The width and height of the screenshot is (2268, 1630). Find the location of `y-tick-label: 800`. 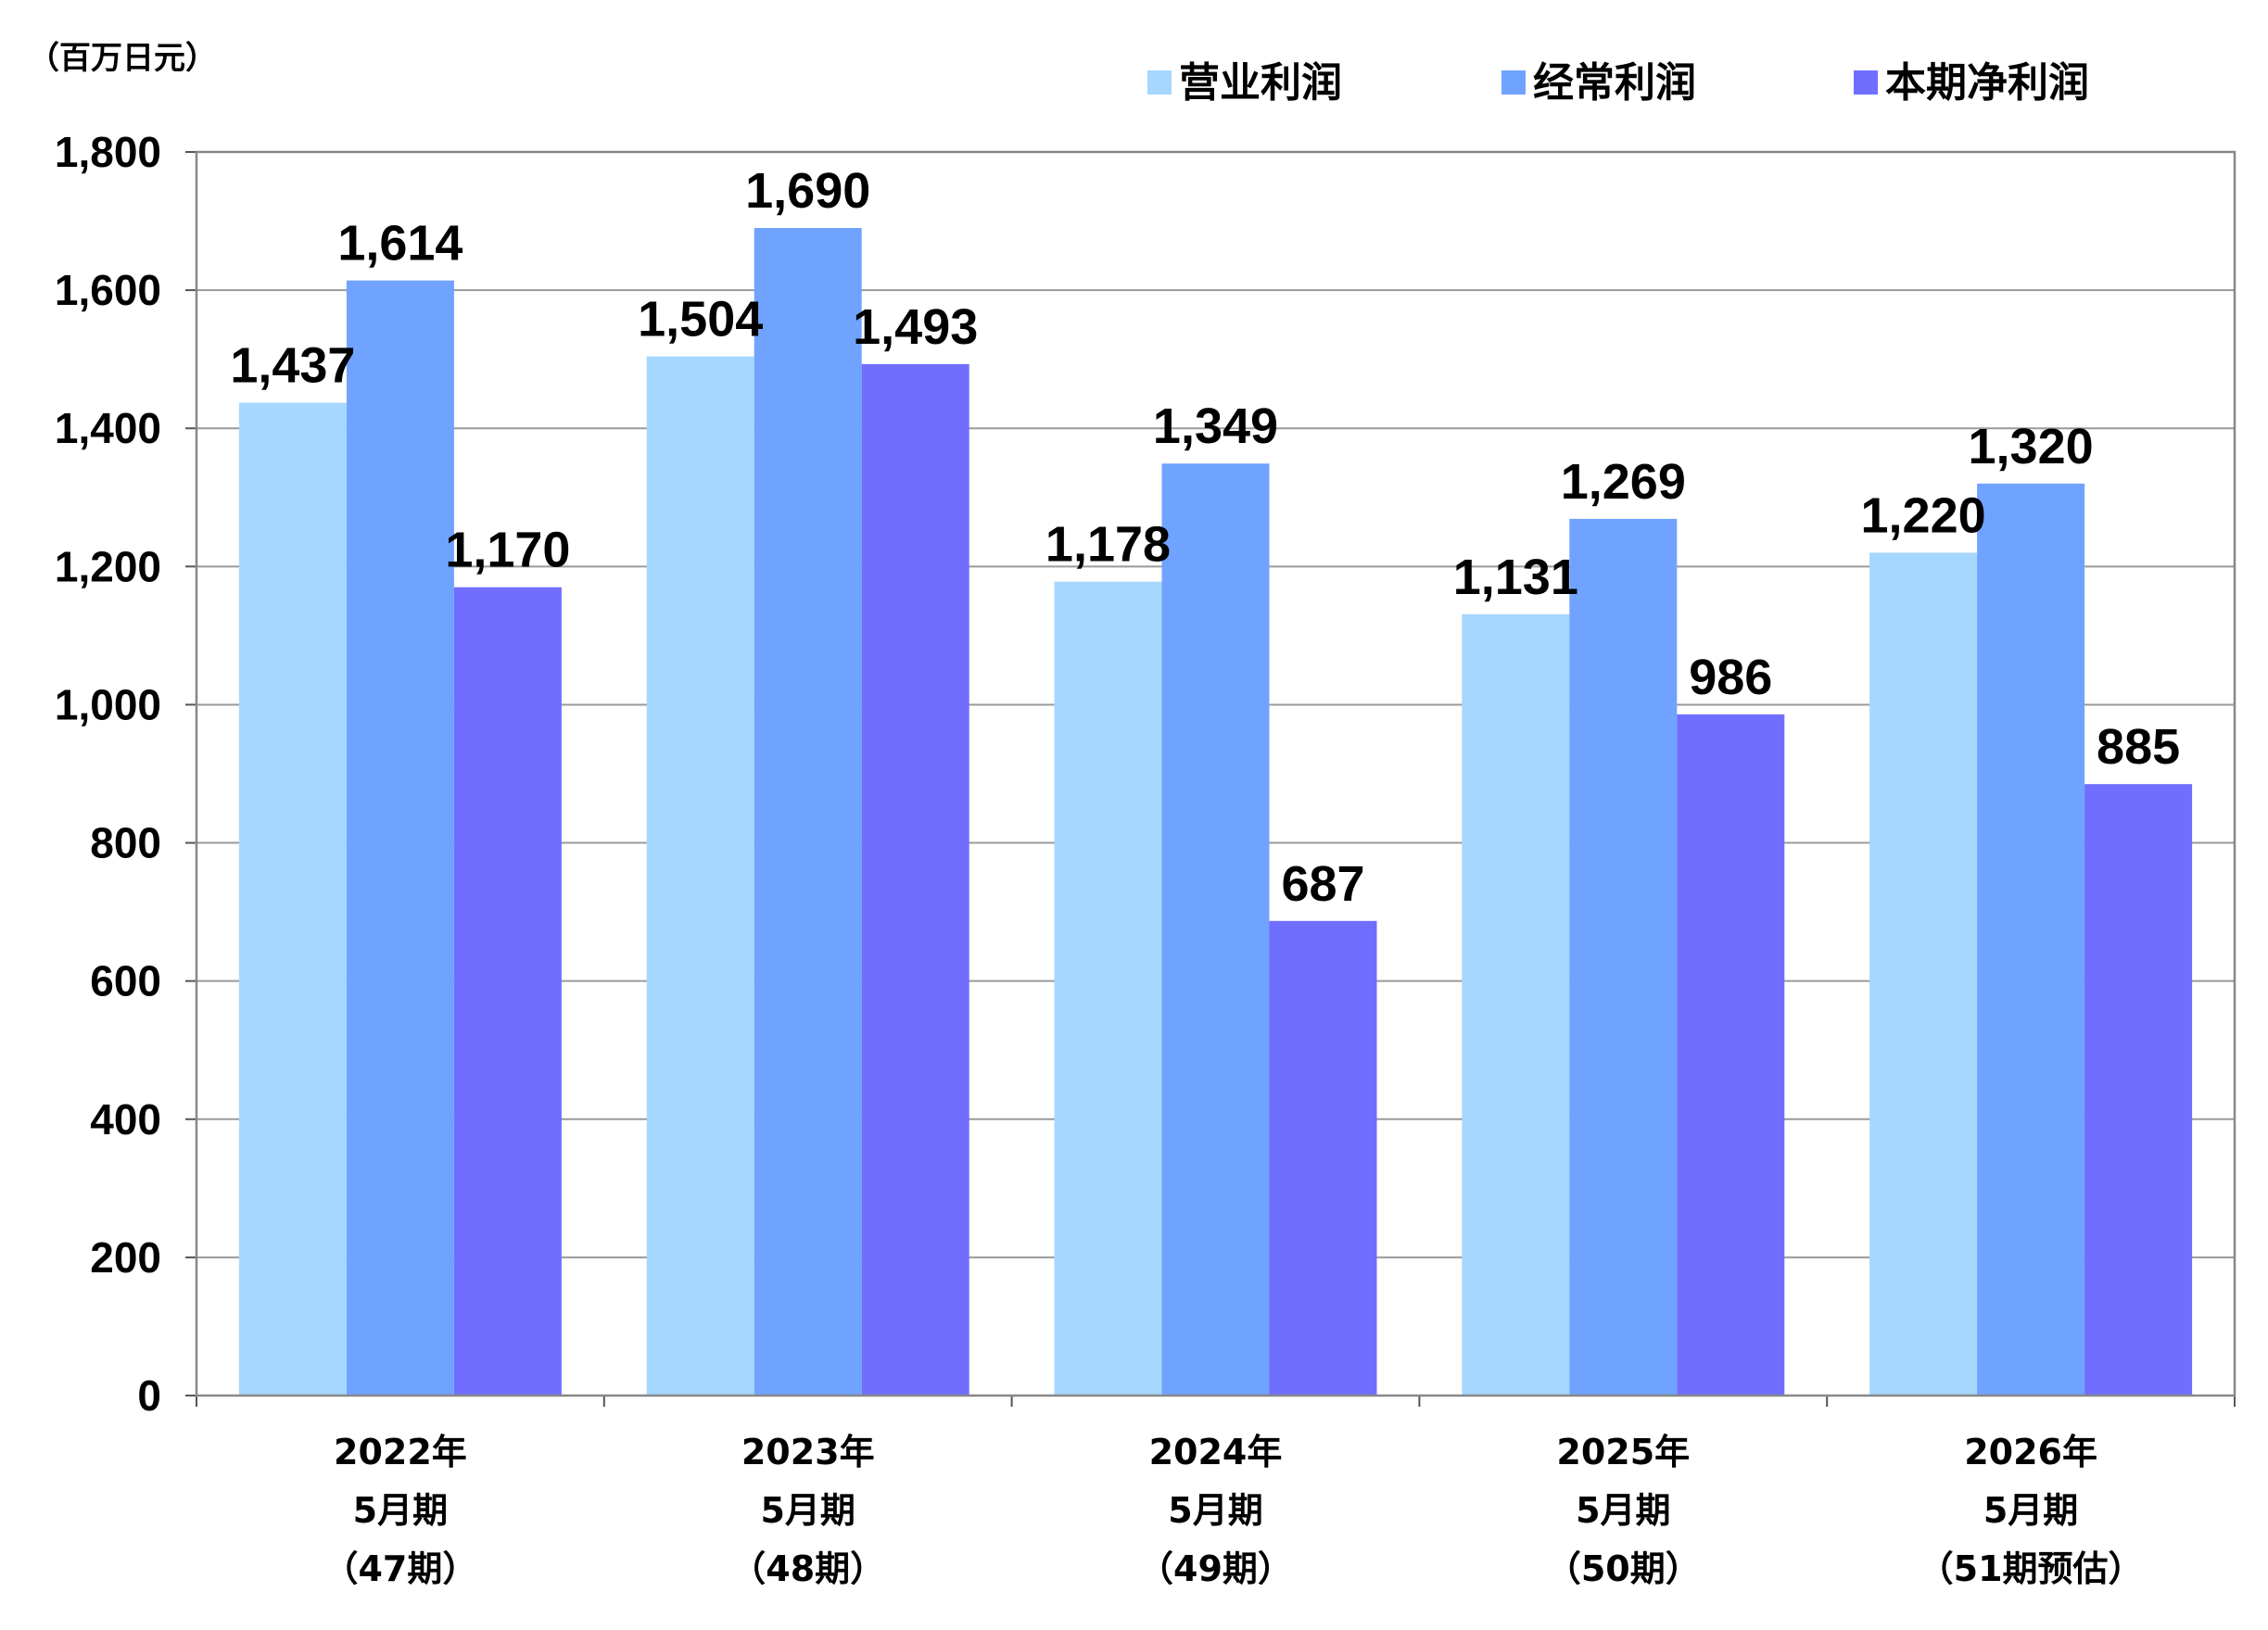

y-tick-label: 800 is located at coordinates (125, 843).